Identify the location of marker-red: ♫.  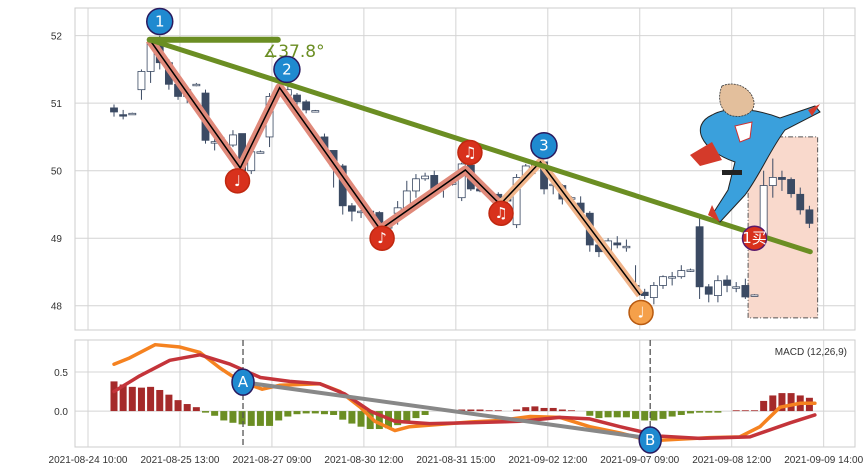
(470, 152).